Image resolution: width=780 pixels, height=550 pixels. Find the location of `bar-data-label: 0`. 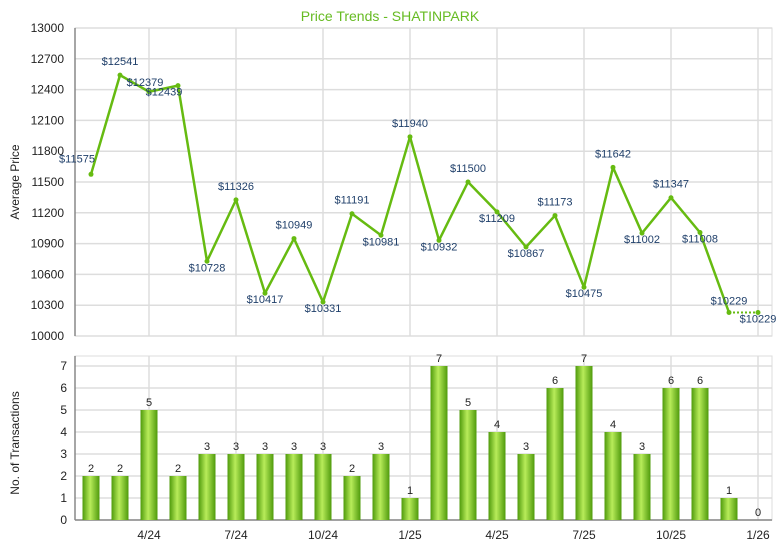

bar-data-label: 0 is located at coordinates (758, 513).